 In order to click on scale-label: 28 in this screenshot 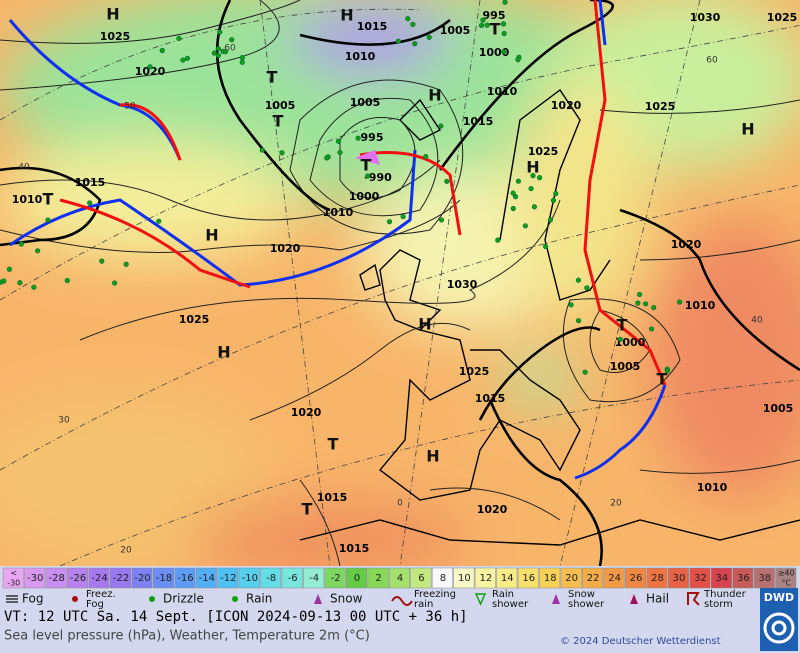, I will do `click(657, 578)`.